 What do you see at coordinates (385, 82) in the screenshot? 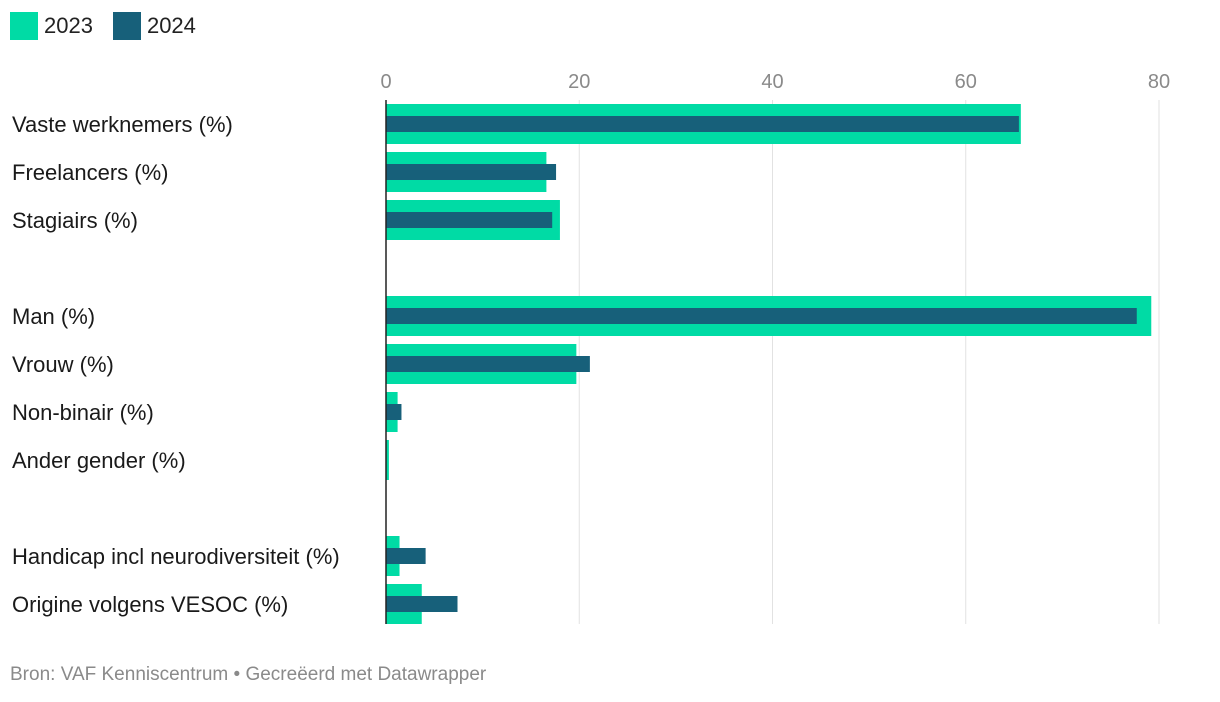
I see `x-tick-label: 0` at bounding box center [385, 82].